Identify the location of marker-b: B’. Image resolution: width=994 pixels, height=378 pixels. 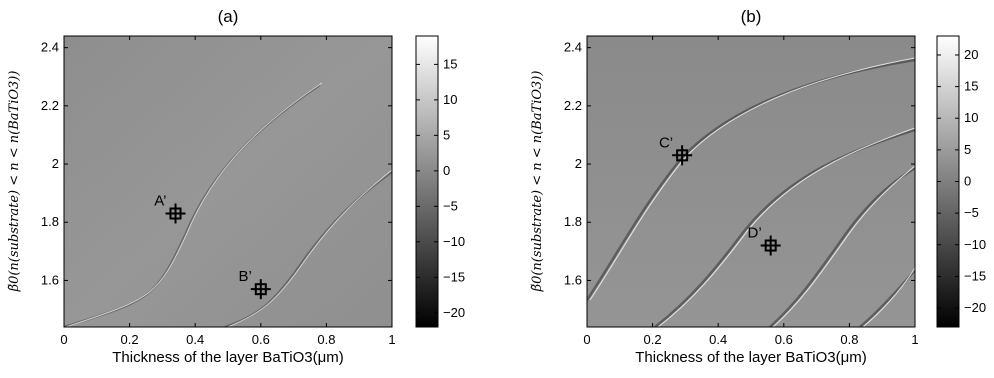
(254, 284).